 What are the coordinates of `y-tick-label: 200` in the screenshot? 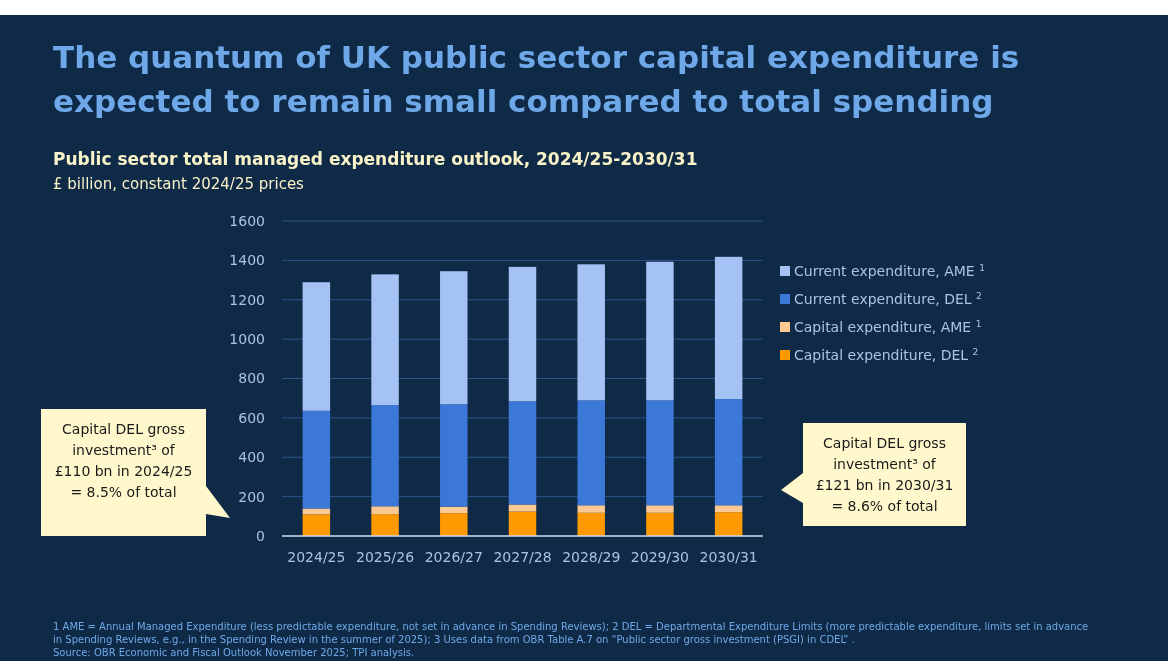 It's located at (251, 496).